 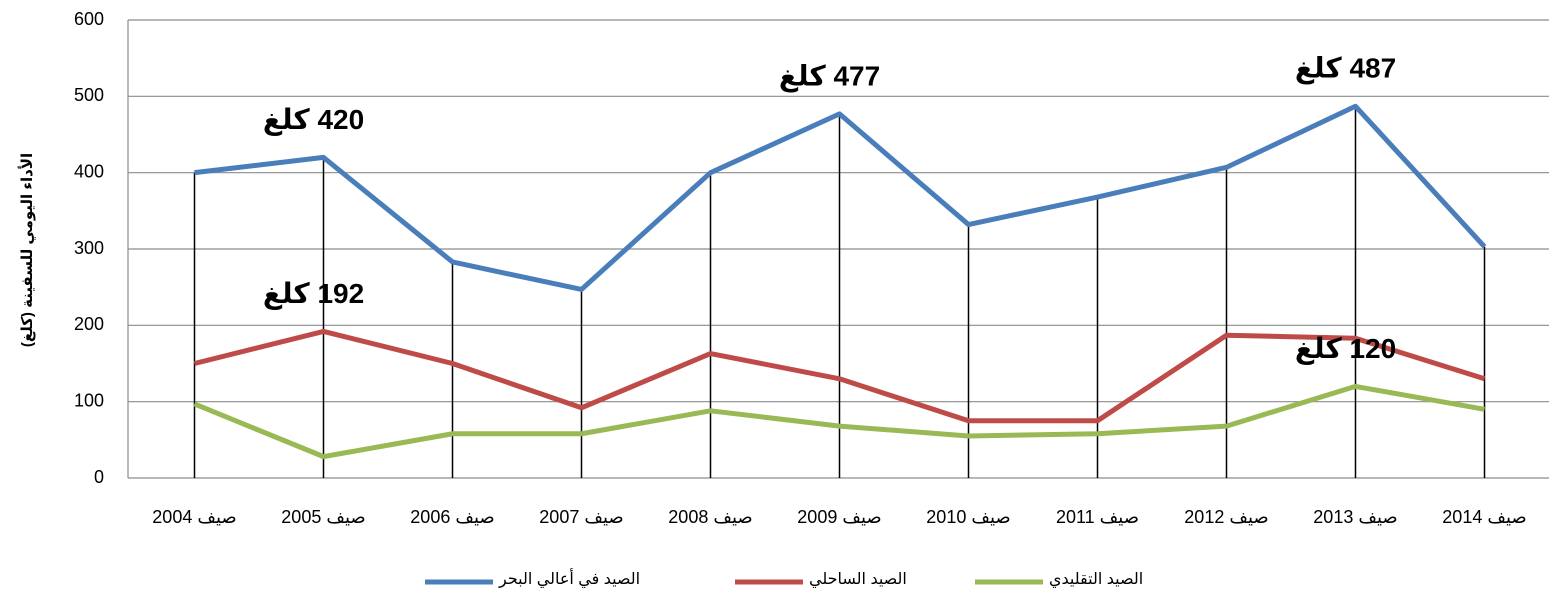 What do you see at coordinates (1226, 517) in the screenshot?
I see `x-tick-label: صيف 2012` at bounding box center [1226, 517].